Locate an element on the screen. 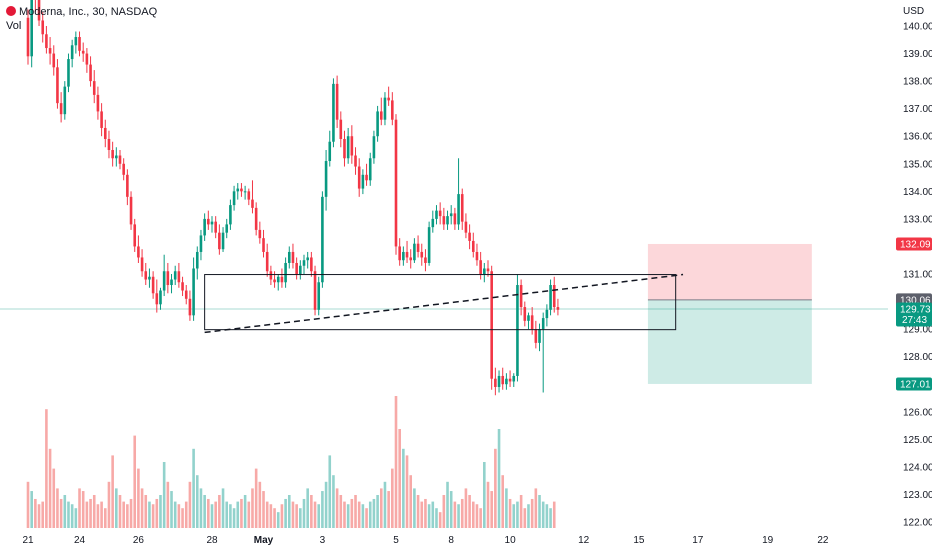 The image size is (932, 550). take-profit-zone is located at coordinates (729, 341).